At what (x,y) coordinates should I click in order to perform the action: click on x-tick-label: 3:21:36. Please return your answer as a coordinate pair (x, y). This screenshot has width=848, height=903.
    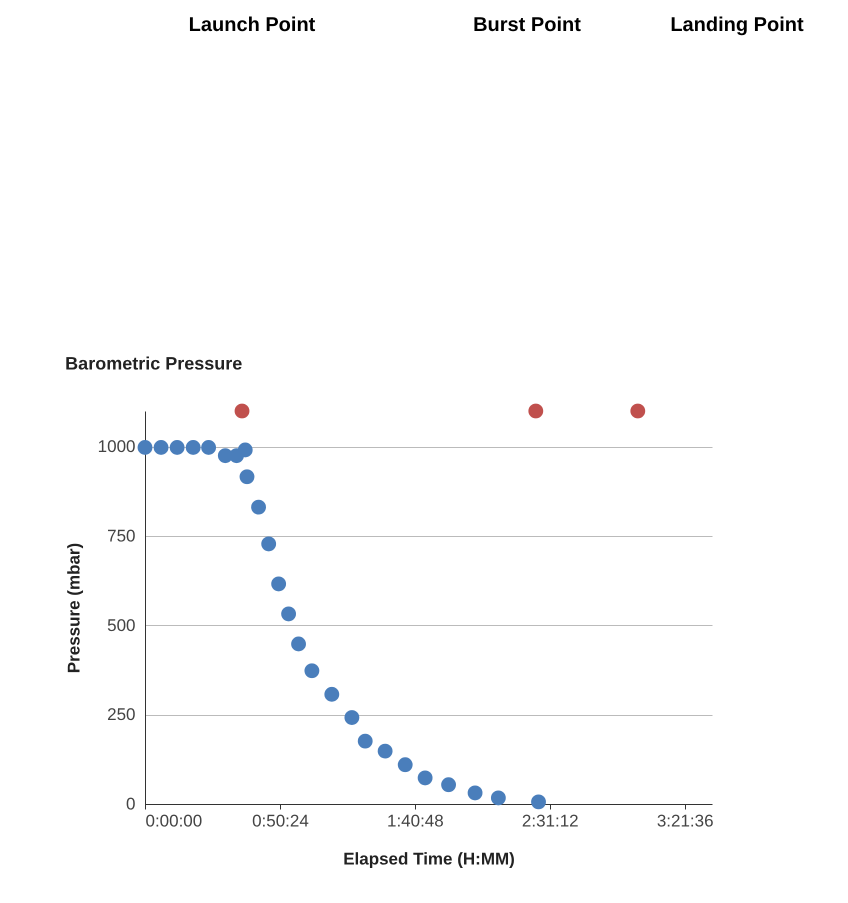
    Looking at the image, I should click on (685, 821).